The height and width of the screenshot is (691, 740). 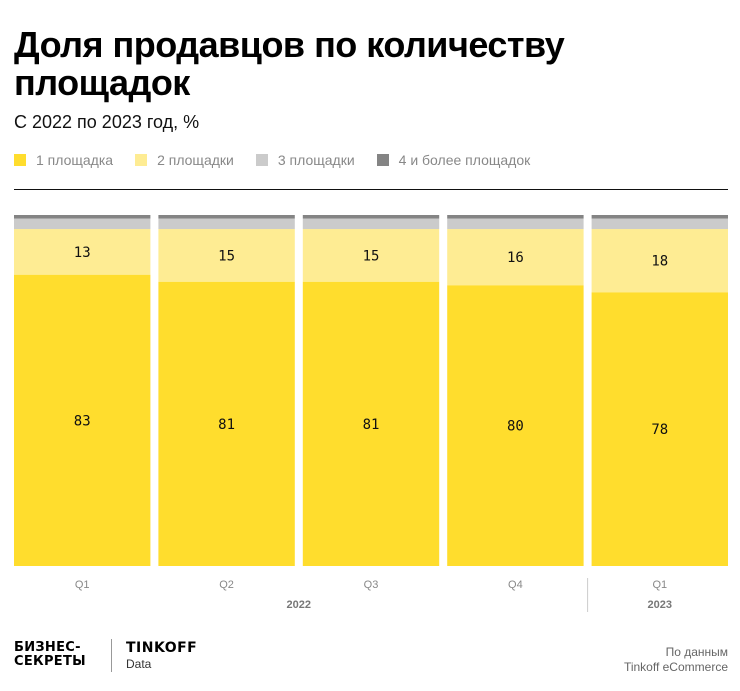 I want to click on logo-line-2: СЕКРЕТЫ, so click(x=50, y=661).